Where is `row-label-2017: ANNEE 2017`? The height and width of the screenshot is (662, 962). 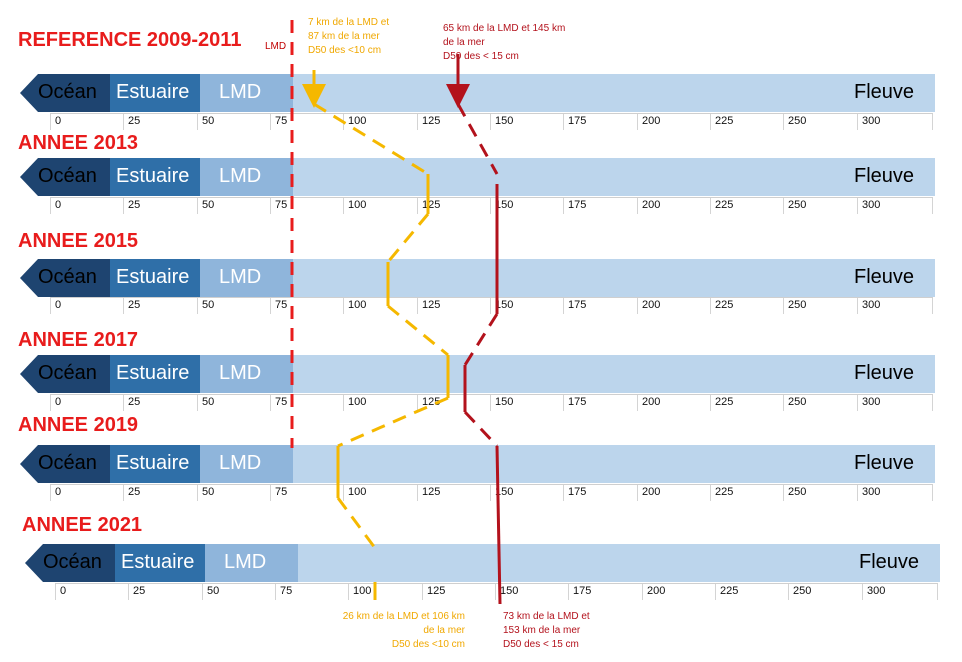 row-label-2017: ANNEE 2017 is located at coordinates (78, 340).